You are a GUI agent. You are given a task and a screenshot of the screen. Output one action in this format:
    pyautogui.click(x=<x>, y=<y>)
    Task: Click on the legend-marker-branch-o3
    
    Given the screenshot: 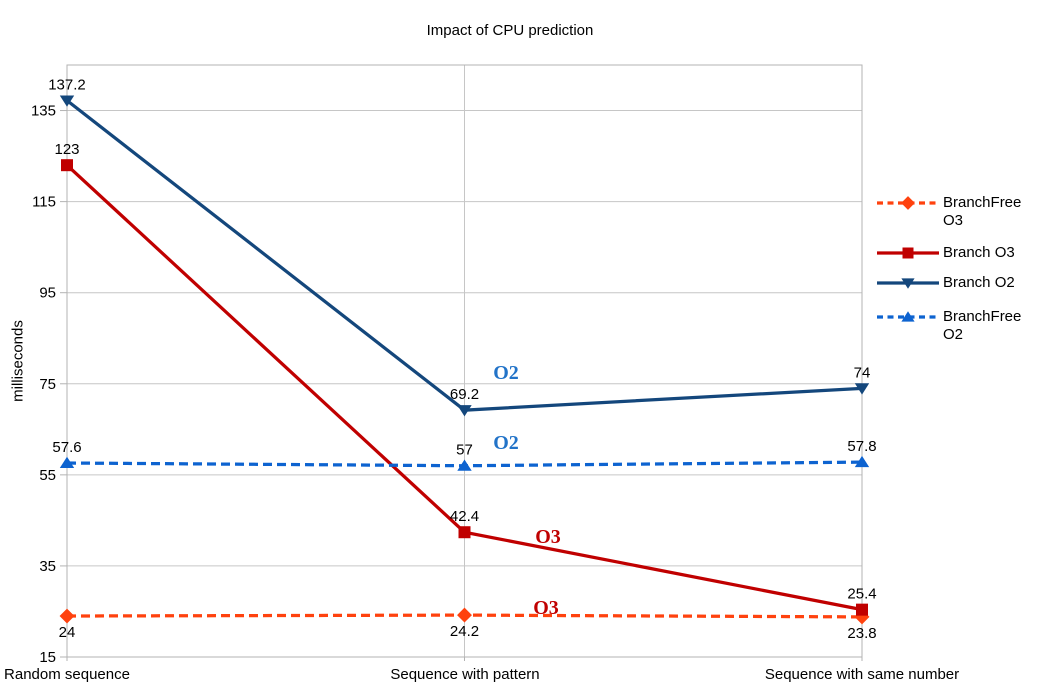 What is the action you would take?
    pyautogui.click(x=908, y=253)
    